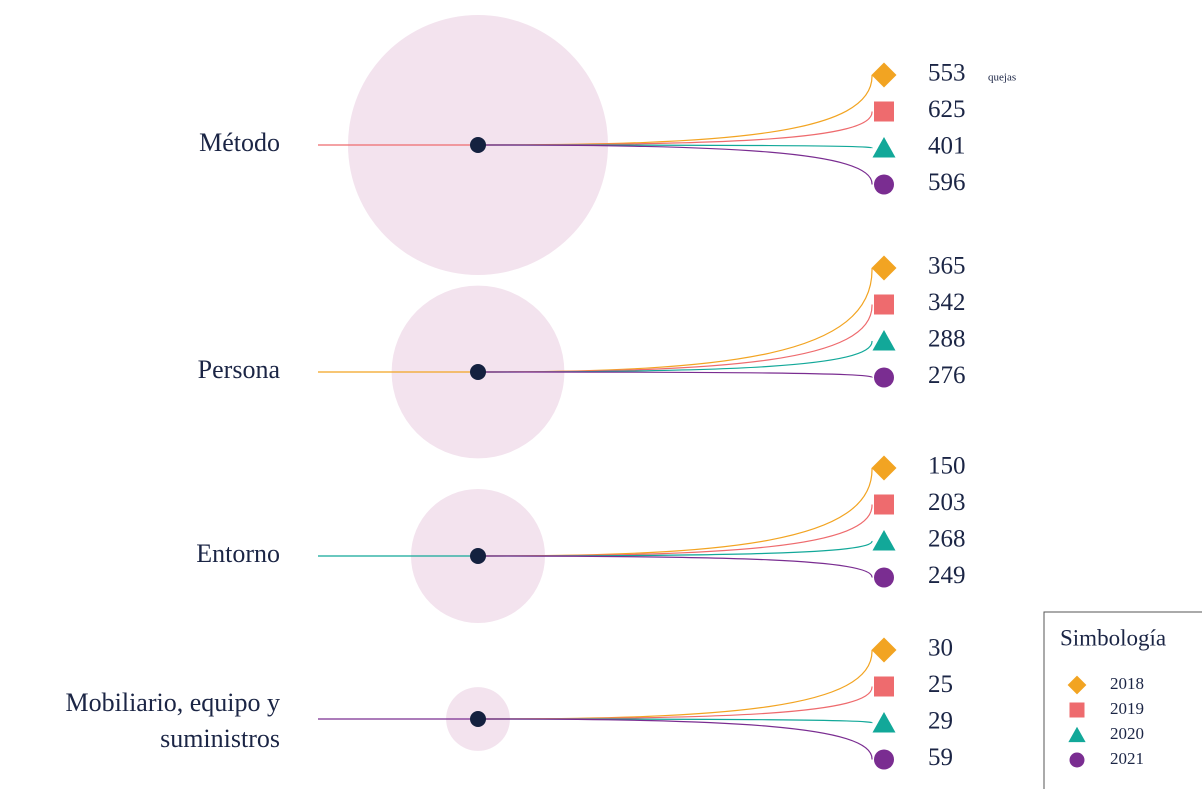 The height and width of the screenshot is (794, 1202). Describe the element at coordinates (947, 339) in the screenshot. I see `value-label: 288` at that location.